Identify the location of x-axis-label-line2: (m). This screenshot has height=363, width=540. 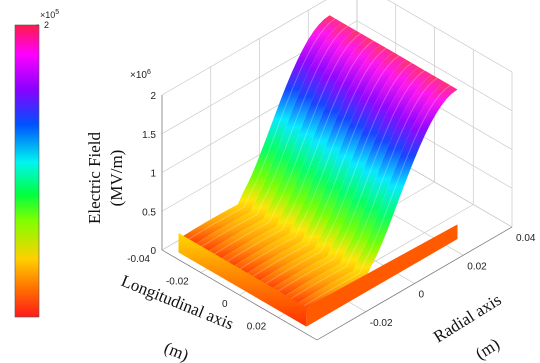
(177, 350).